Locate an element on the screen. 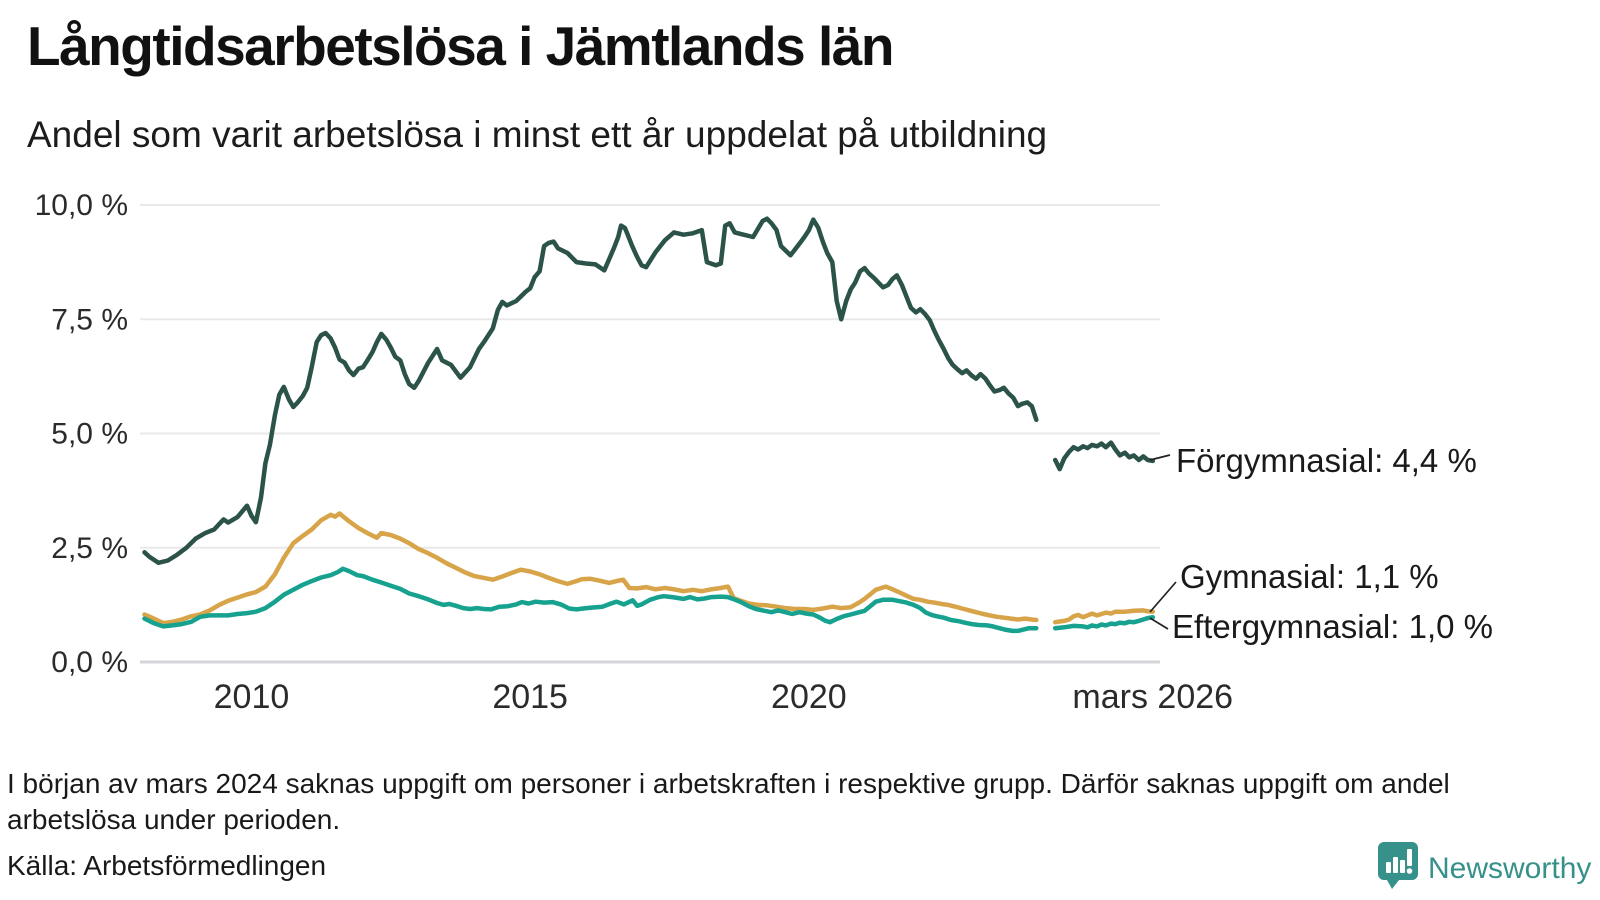 The width and height of the screenshot is (1600, 900). y-tick-label: 2,5 % is located at coordinates (89, 548).